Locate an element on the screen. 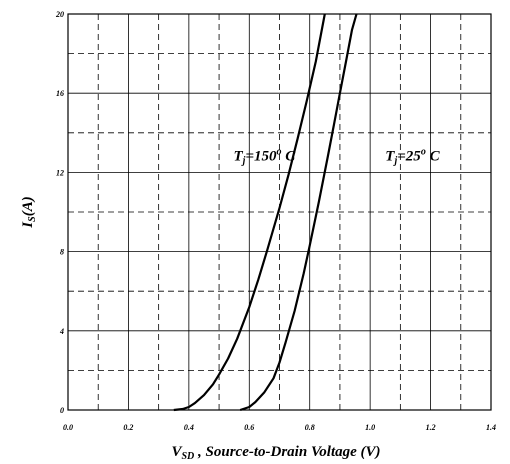 This screenshot has width=510, height=464. x-tick-label: 1.2 is located at coordinates (431, 427).